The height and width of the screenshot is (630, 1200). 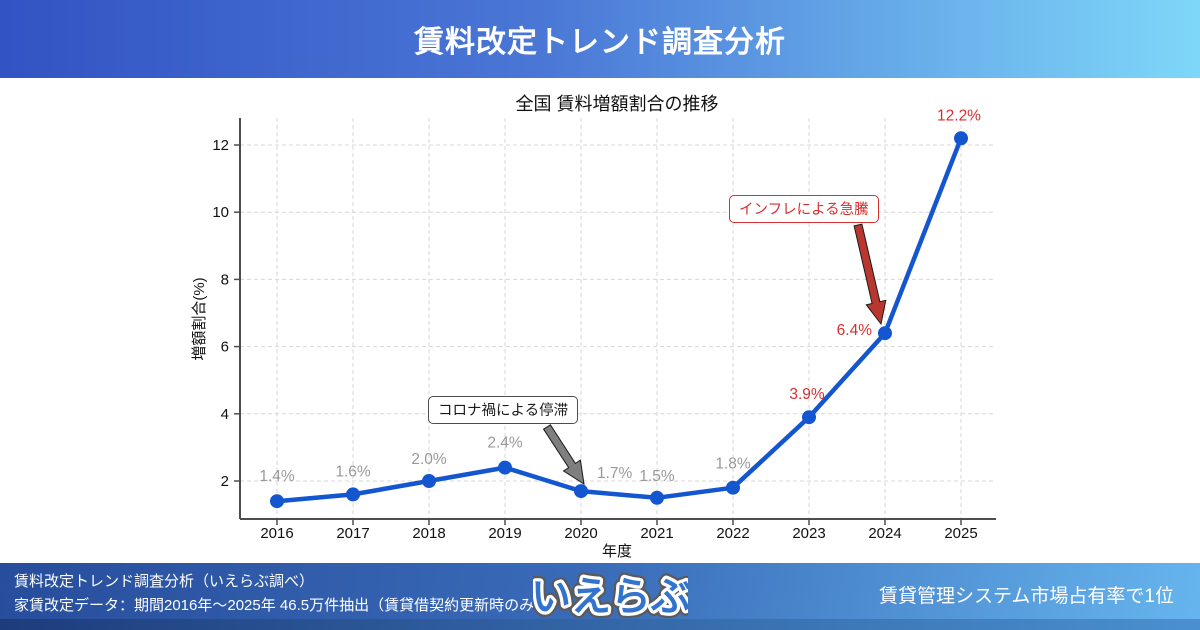 I want to click on ielove-logo: いえらぶ いえらぶ いえらぶ, so click(x=610, y=597).